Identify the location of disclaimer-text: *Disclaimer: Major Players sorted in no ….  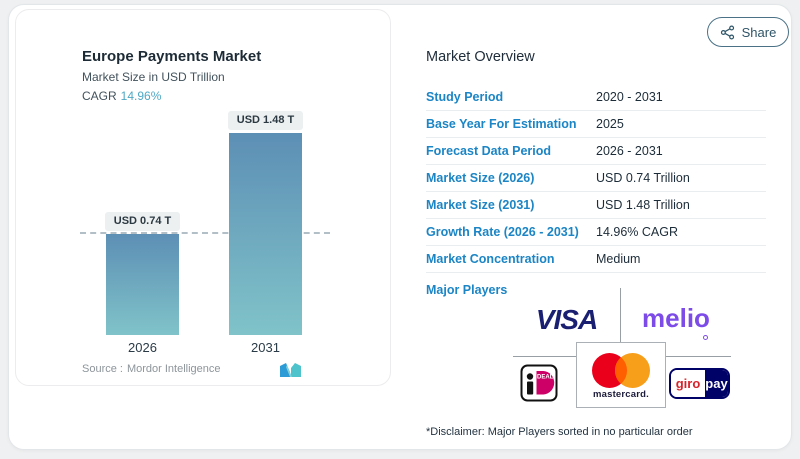
(559, 432).